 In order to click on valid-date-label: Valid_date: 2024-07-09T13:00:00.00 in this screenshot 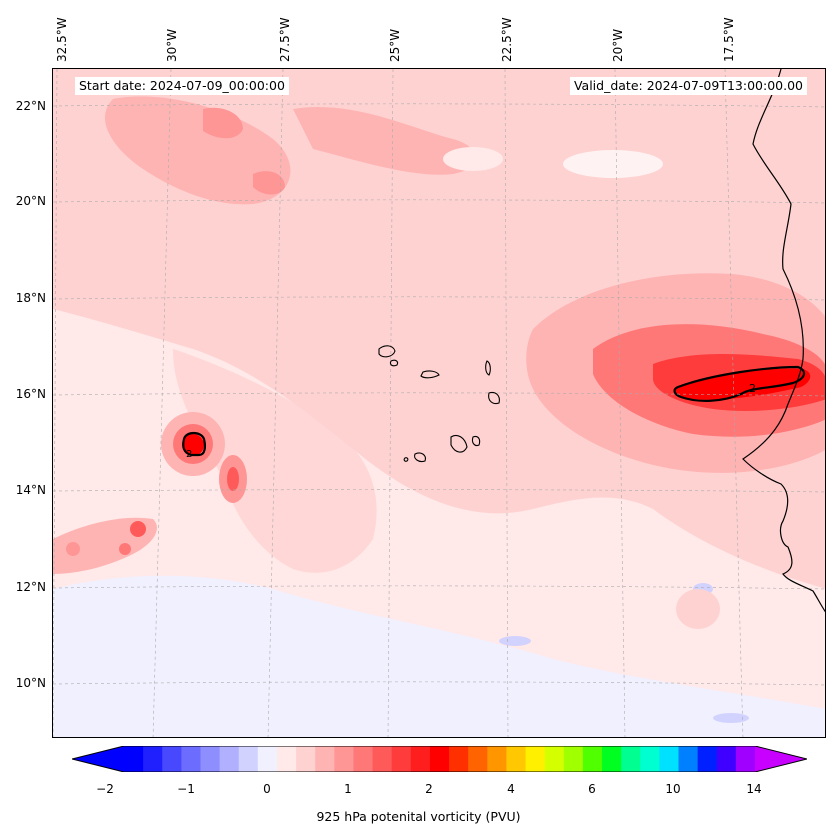, I will do `click(688, 86)`.